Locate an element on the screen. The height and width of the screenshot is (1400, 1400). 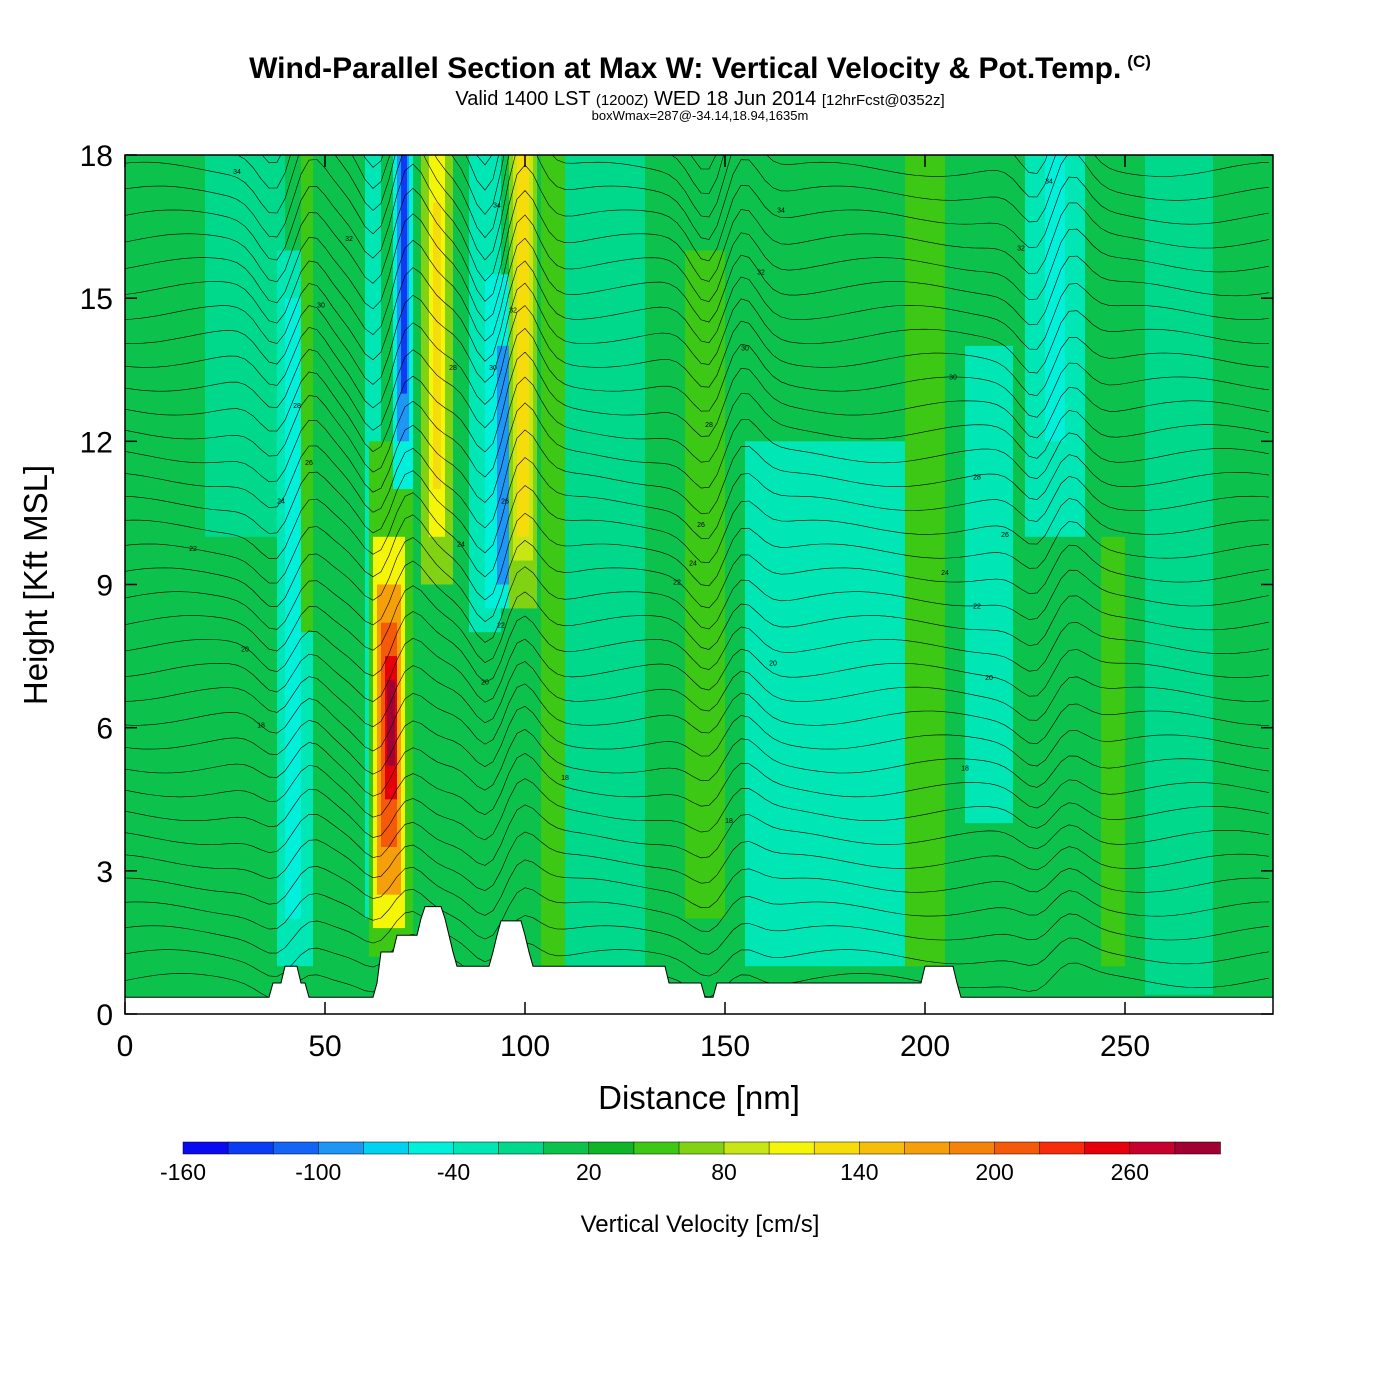
colorbar-tick-label: 200 is located at coordinates (994, 1172).